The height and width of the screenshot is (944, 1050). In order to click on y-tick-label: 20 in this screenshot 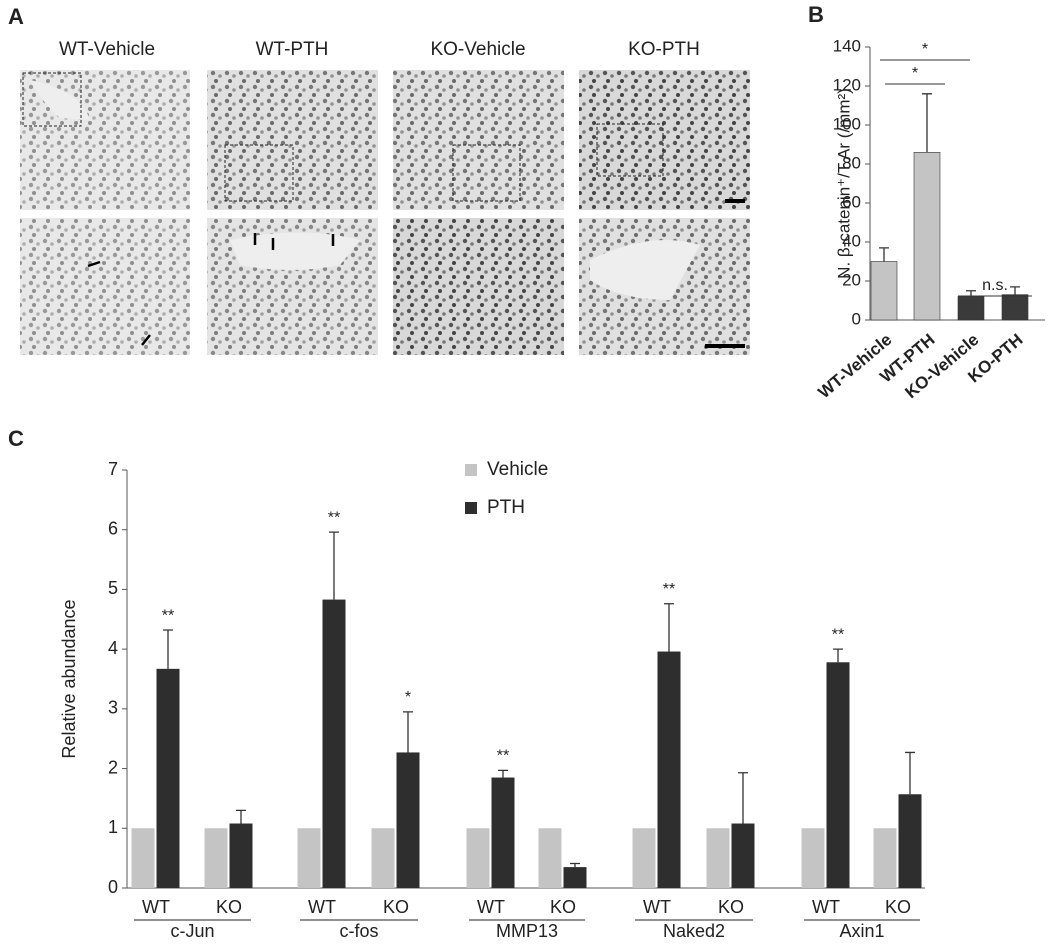, I will do `click(851, 279)`.